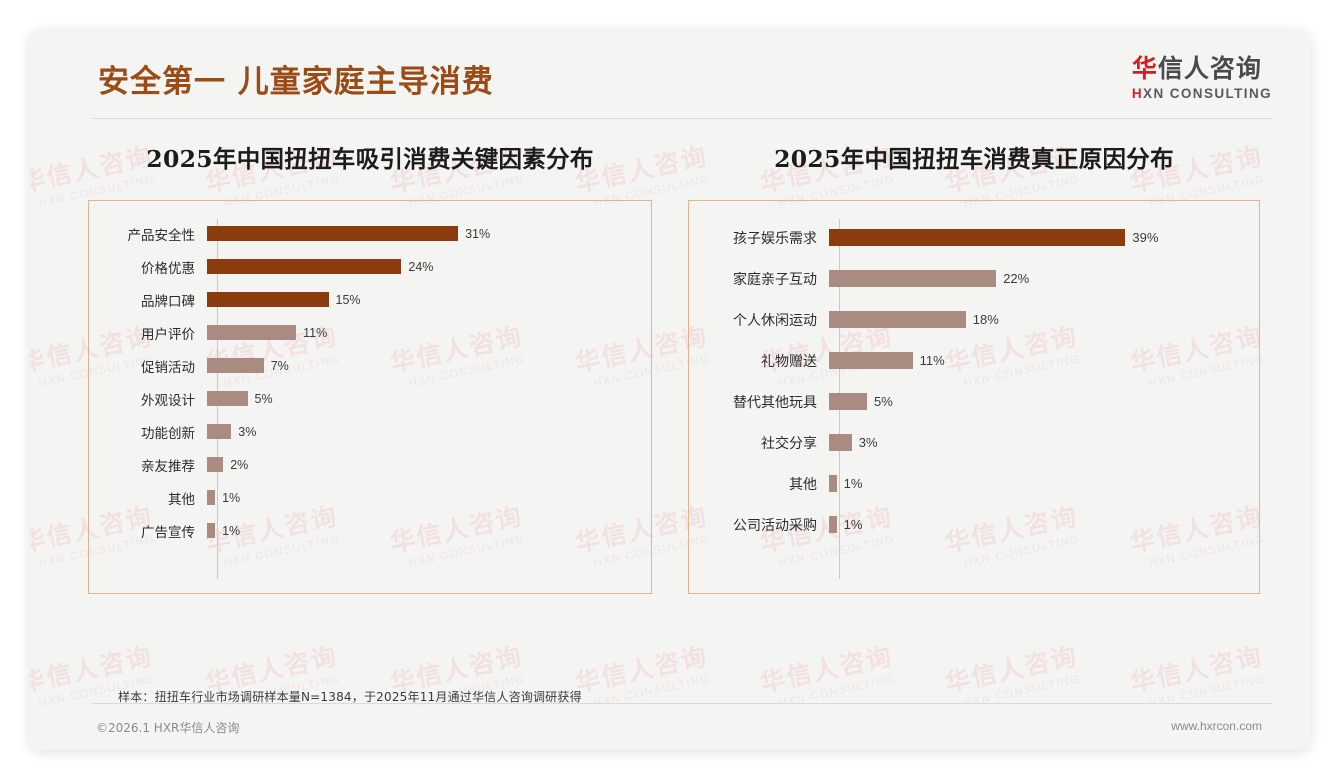 This screenshot has height=780, width=1340. Describe the element at coordinates (853, 483) in the screenshot. I see `bar-value-label: 1%` at that location.